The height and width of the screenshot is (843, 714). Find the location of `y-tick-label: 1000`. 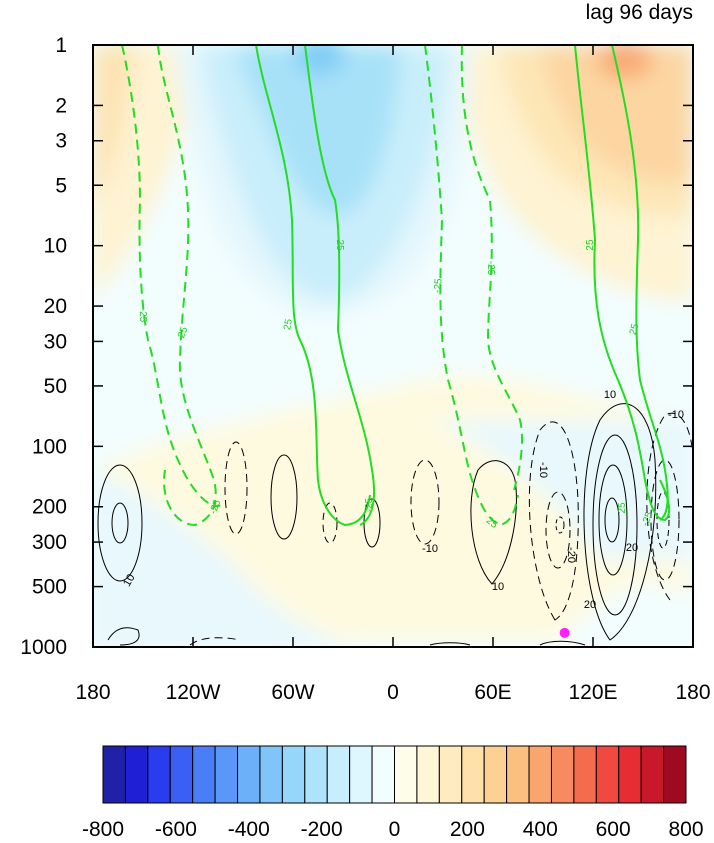

y-tick-label: 1000 is located at coordinates (43, 647).